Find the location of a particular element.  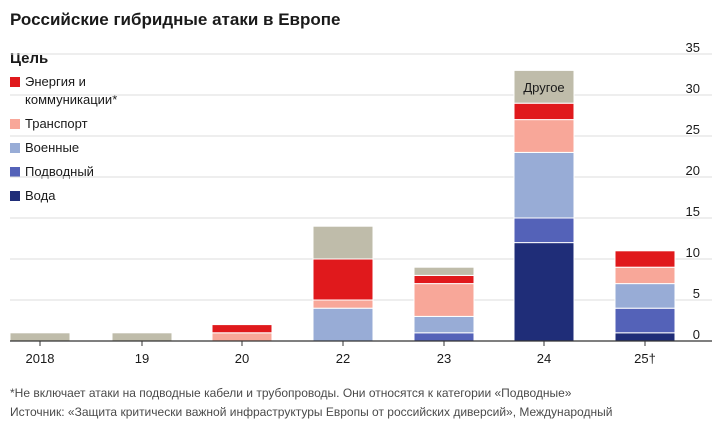

legend-label-energy: Энергия и коммуникации* is located at coordinates (71, 90).